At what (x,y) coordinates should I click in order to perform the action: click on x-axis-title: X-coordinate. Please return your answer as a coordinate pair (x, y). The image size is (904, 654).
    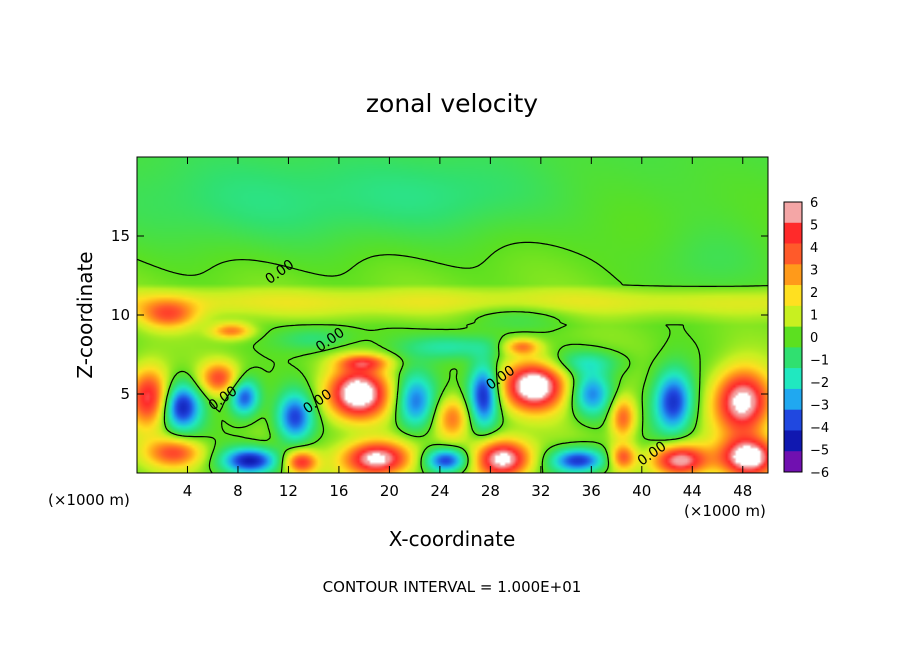
    Looking at the image, I should click on (452, 539).